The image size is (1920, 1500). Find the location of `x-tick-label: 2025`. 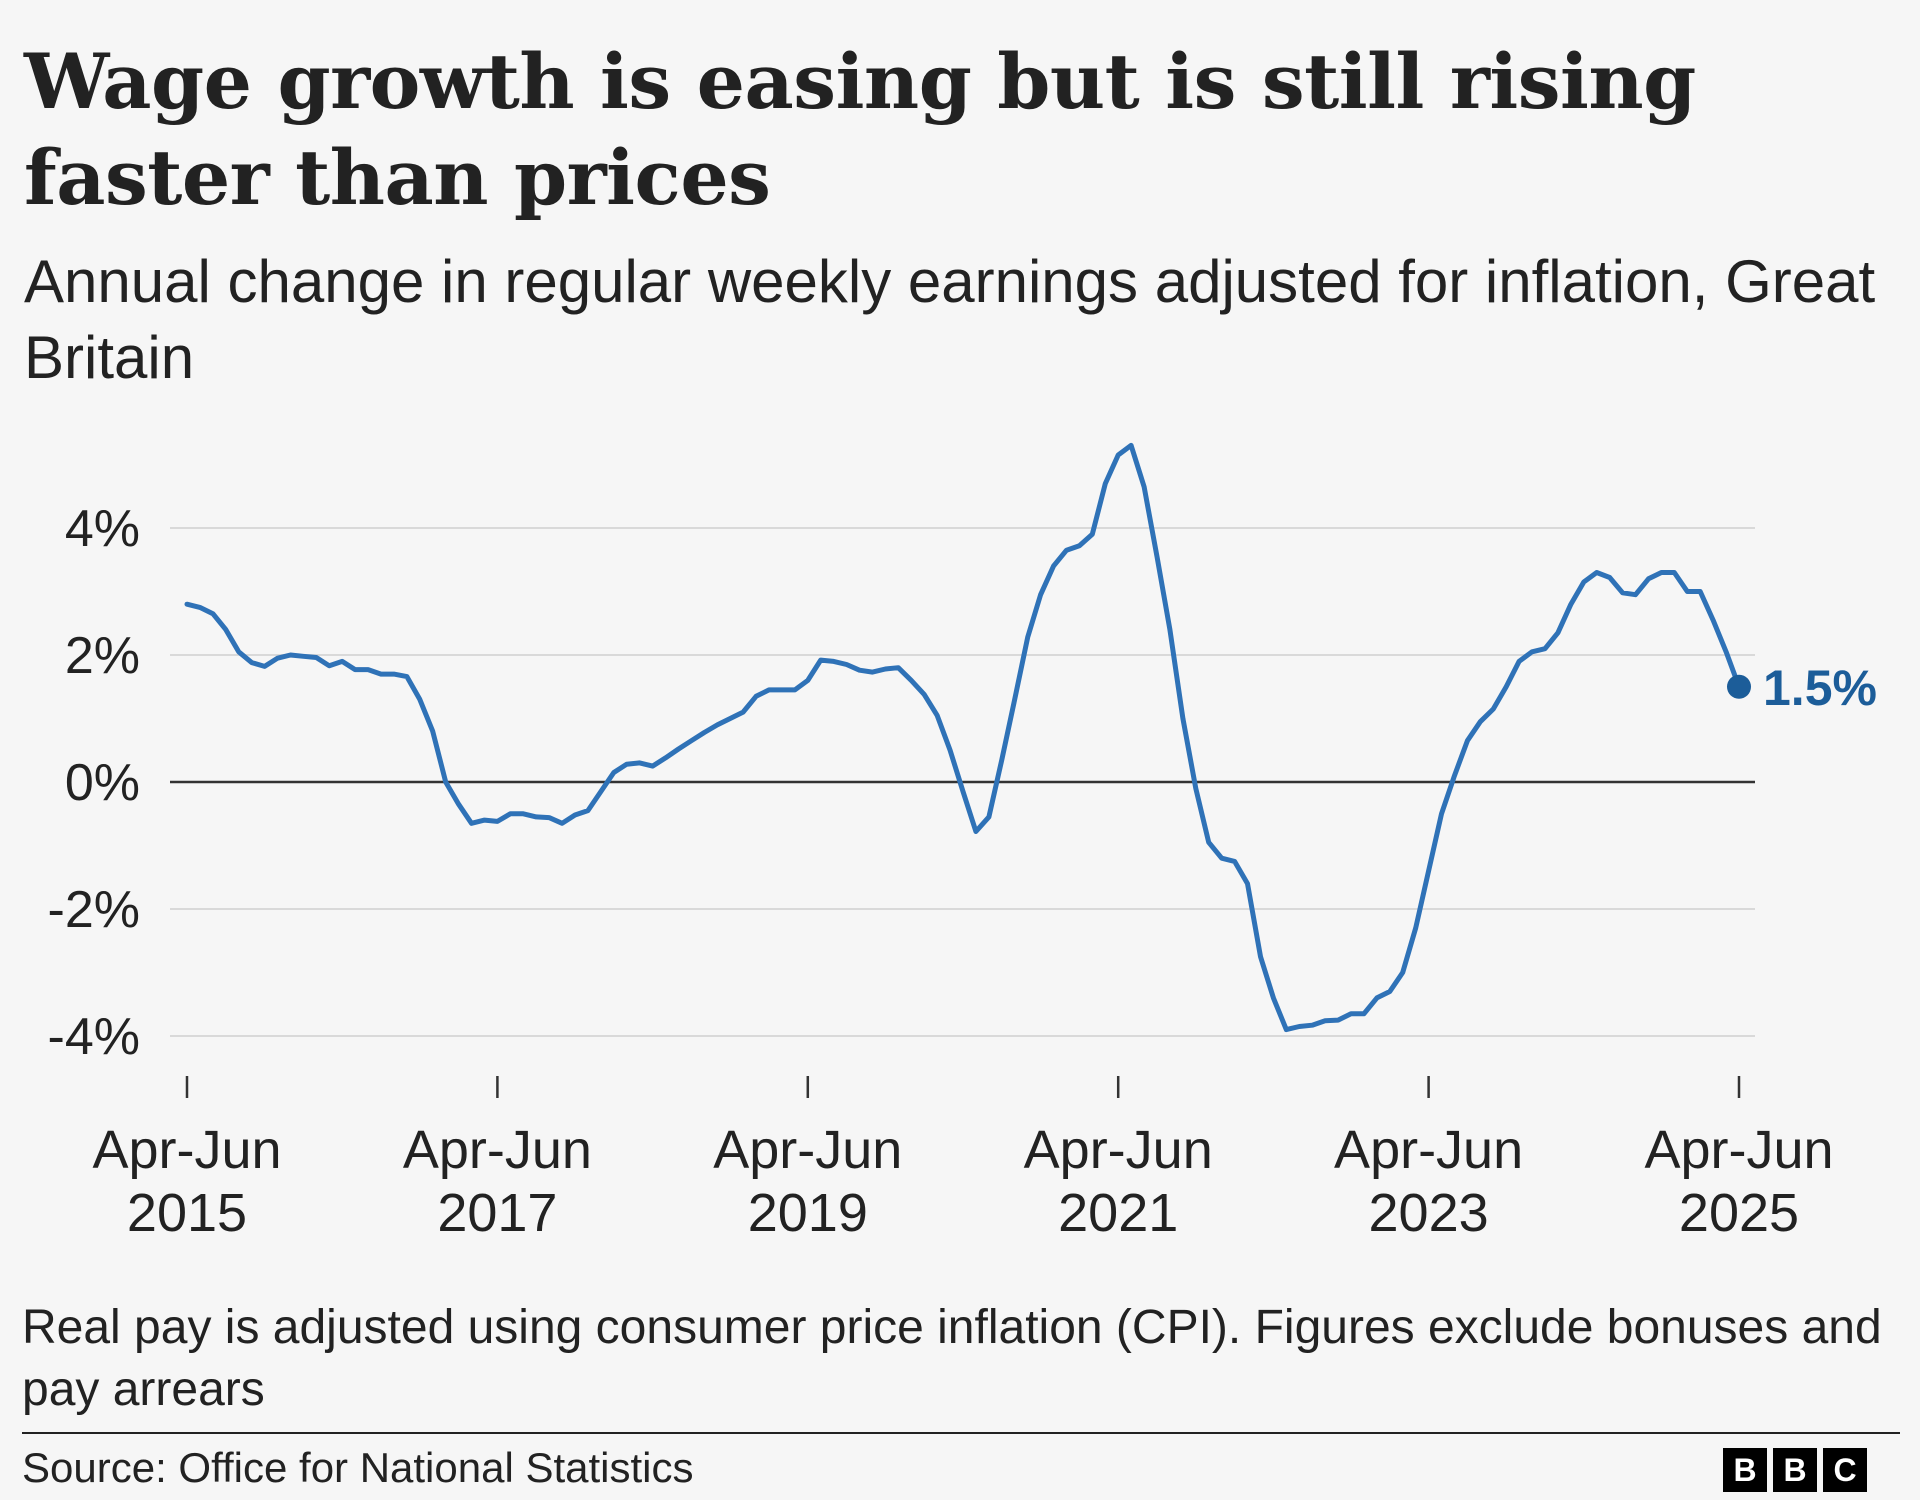

x-tick-label: 2025 is located at coordinates (1739, 1213).